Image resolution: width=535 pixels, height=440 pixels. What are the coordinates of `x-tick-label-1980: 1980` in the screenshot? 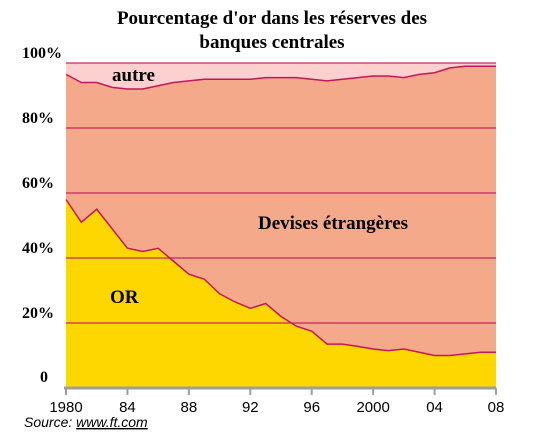 It's located at (65, 407).